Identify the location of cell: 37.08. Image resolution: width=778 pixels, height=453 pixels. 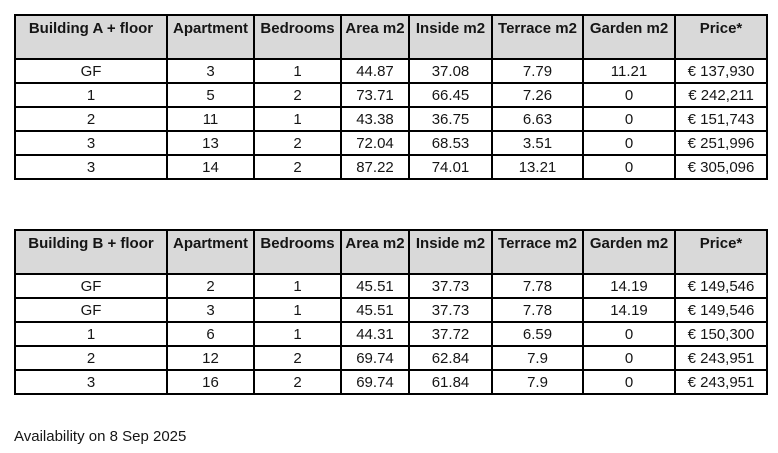
(450, 71).